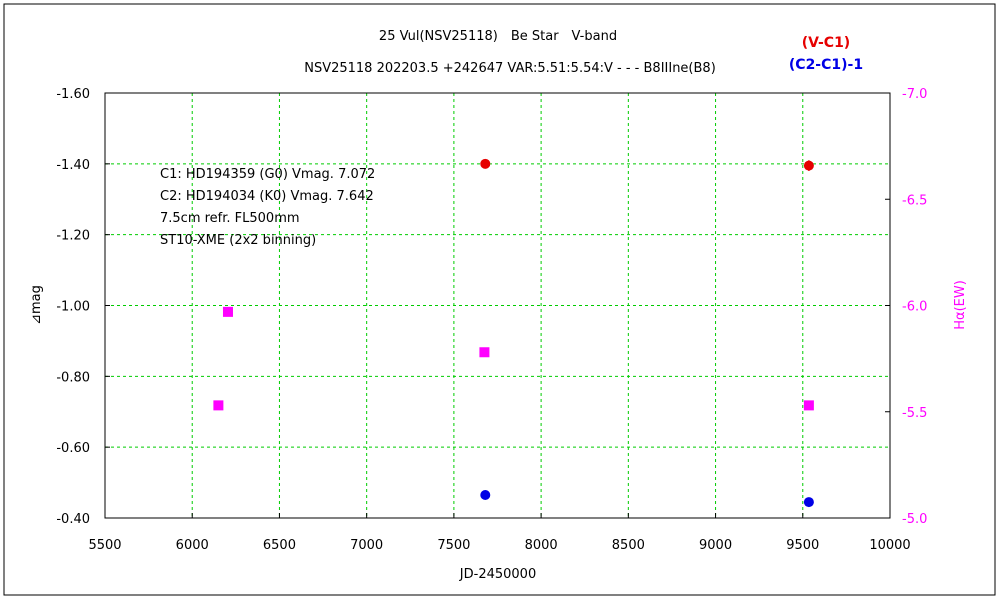  I want to click on y-right-tick-label: -6.5, so click(914, 200).